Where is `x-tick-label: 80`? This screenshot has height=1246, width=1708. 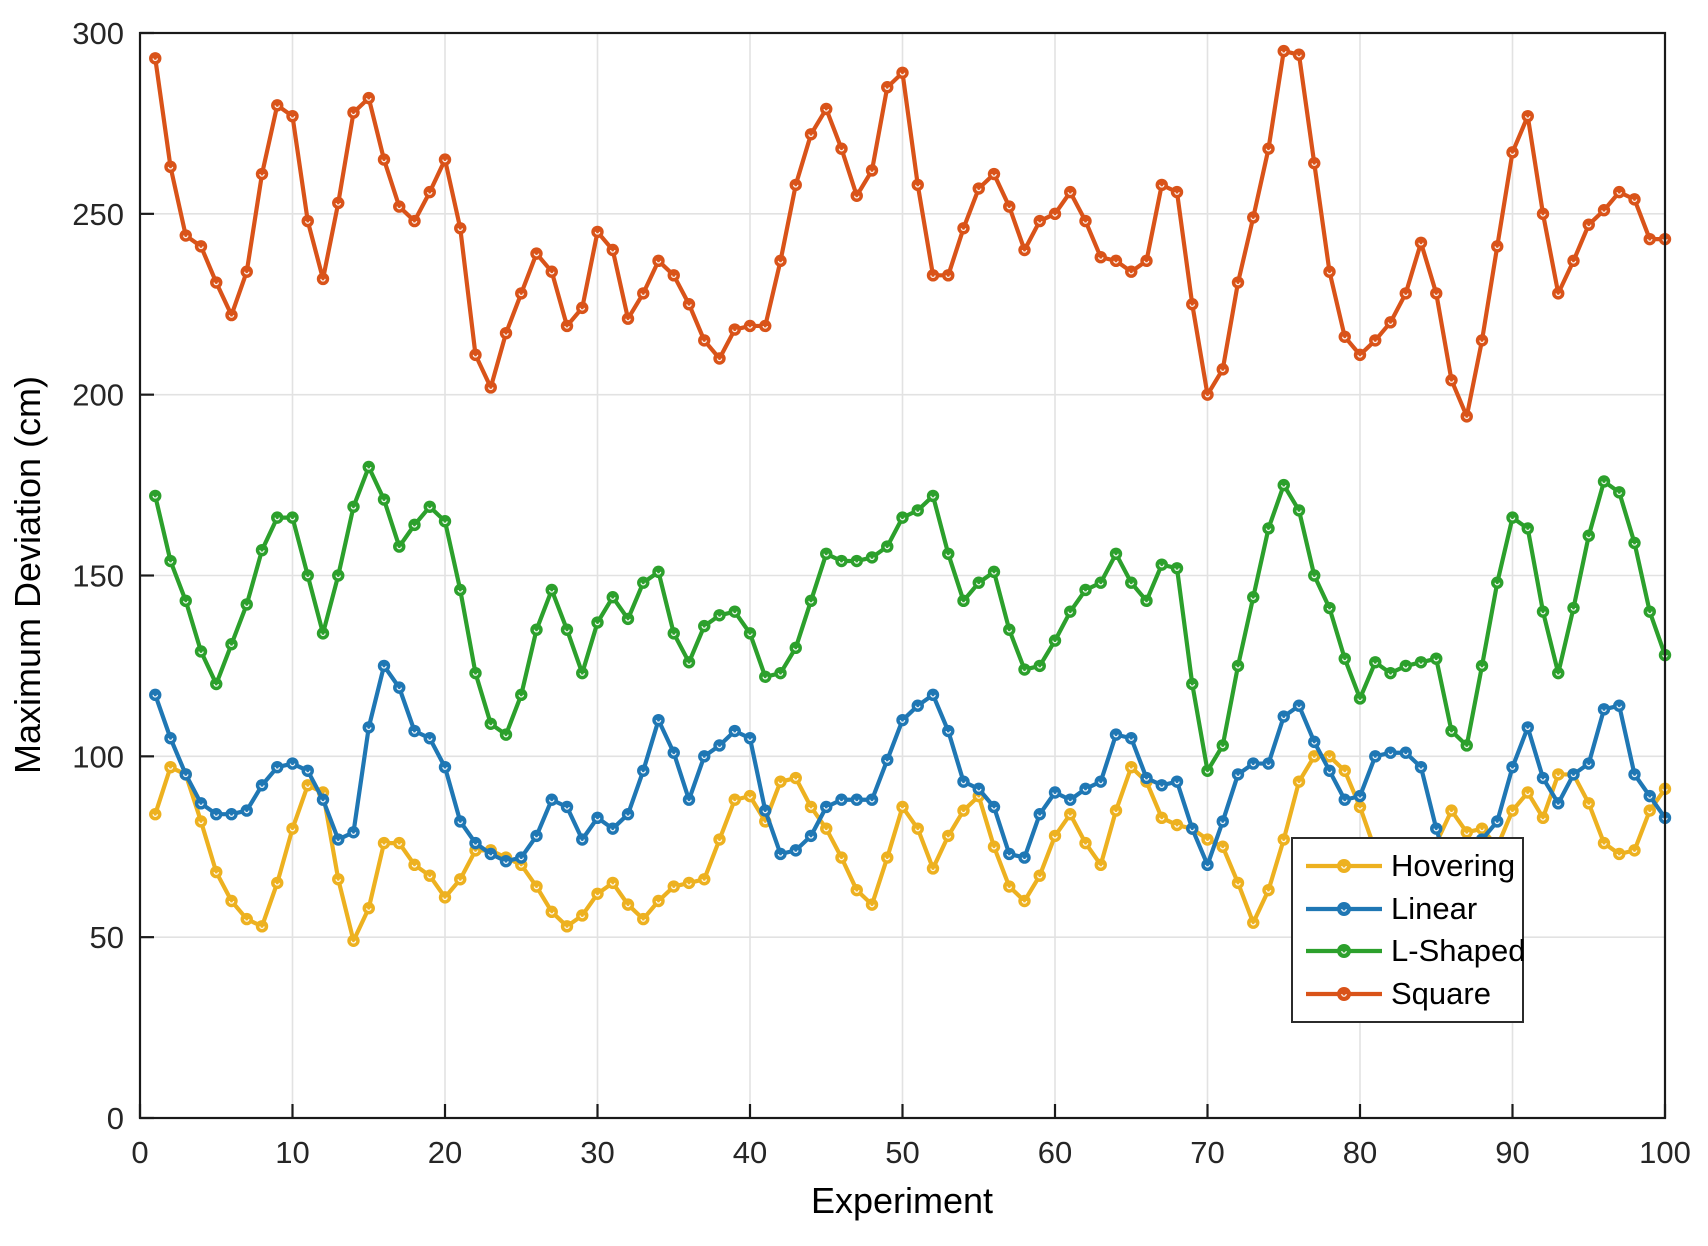 x-tick-label: 80 is located at coordinates (1360, 1152).